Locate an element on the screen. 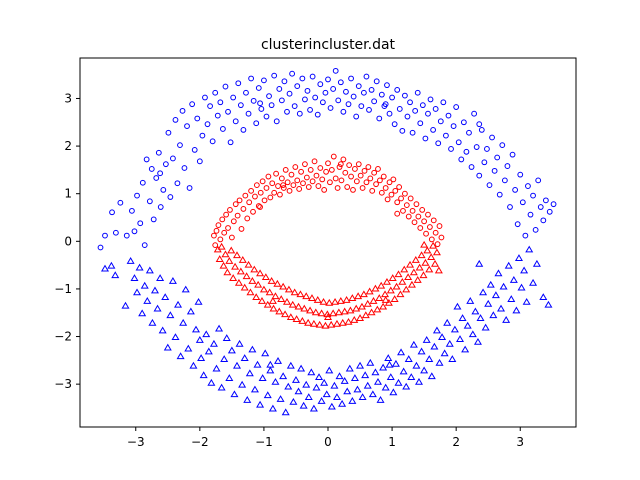  y-tick-label: 0 is located at coordinates (68, 241).